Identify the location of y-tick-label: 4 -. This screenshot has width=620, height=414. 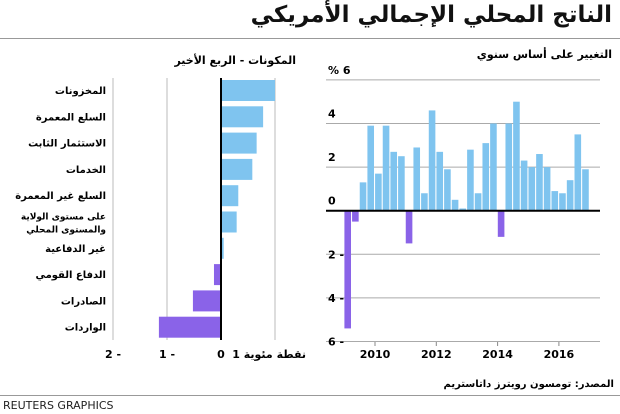
(336, 298).